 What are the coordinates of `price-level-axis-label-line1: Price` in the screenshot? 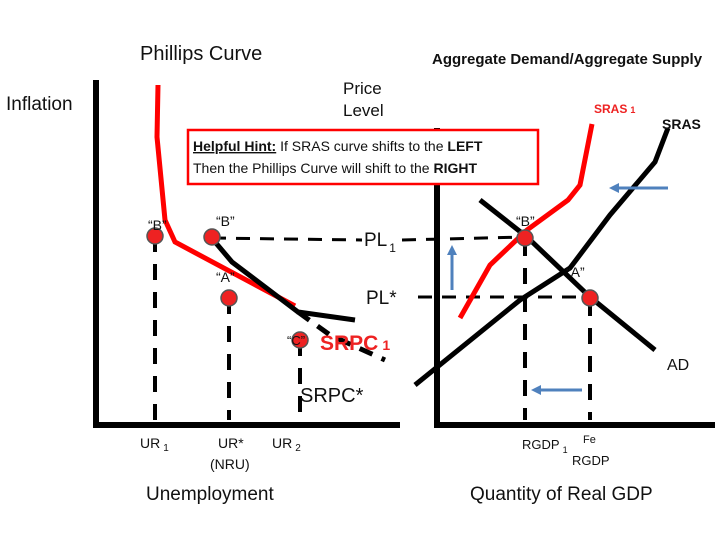 It's located at (362, 88).